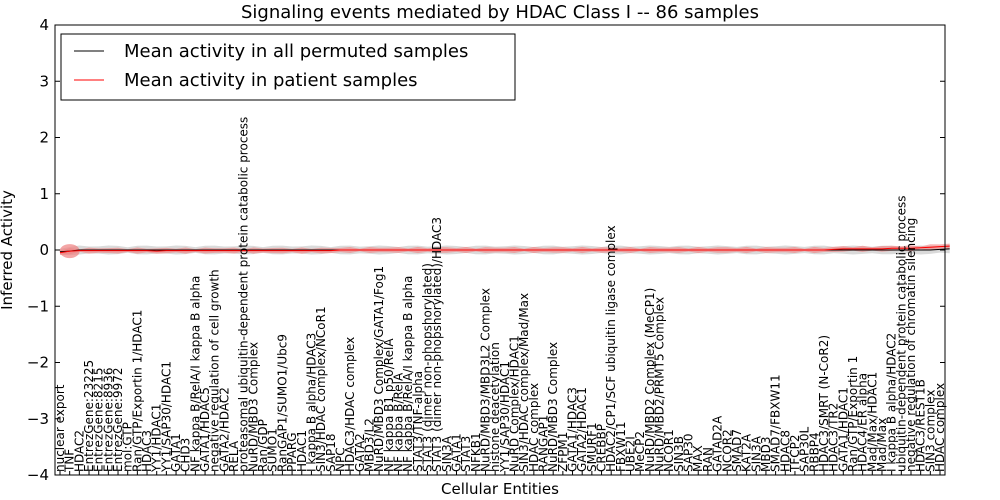  What do you see at coordinates (737, 450) in the screenshot?
I see `x-tick-label: SMAD7` at bounding box center [737, 450].